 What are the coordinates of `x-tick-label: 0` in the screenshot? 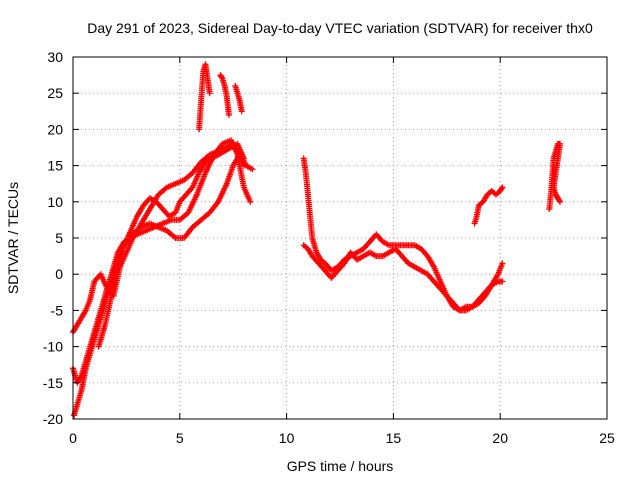 It's located at (73, 438).